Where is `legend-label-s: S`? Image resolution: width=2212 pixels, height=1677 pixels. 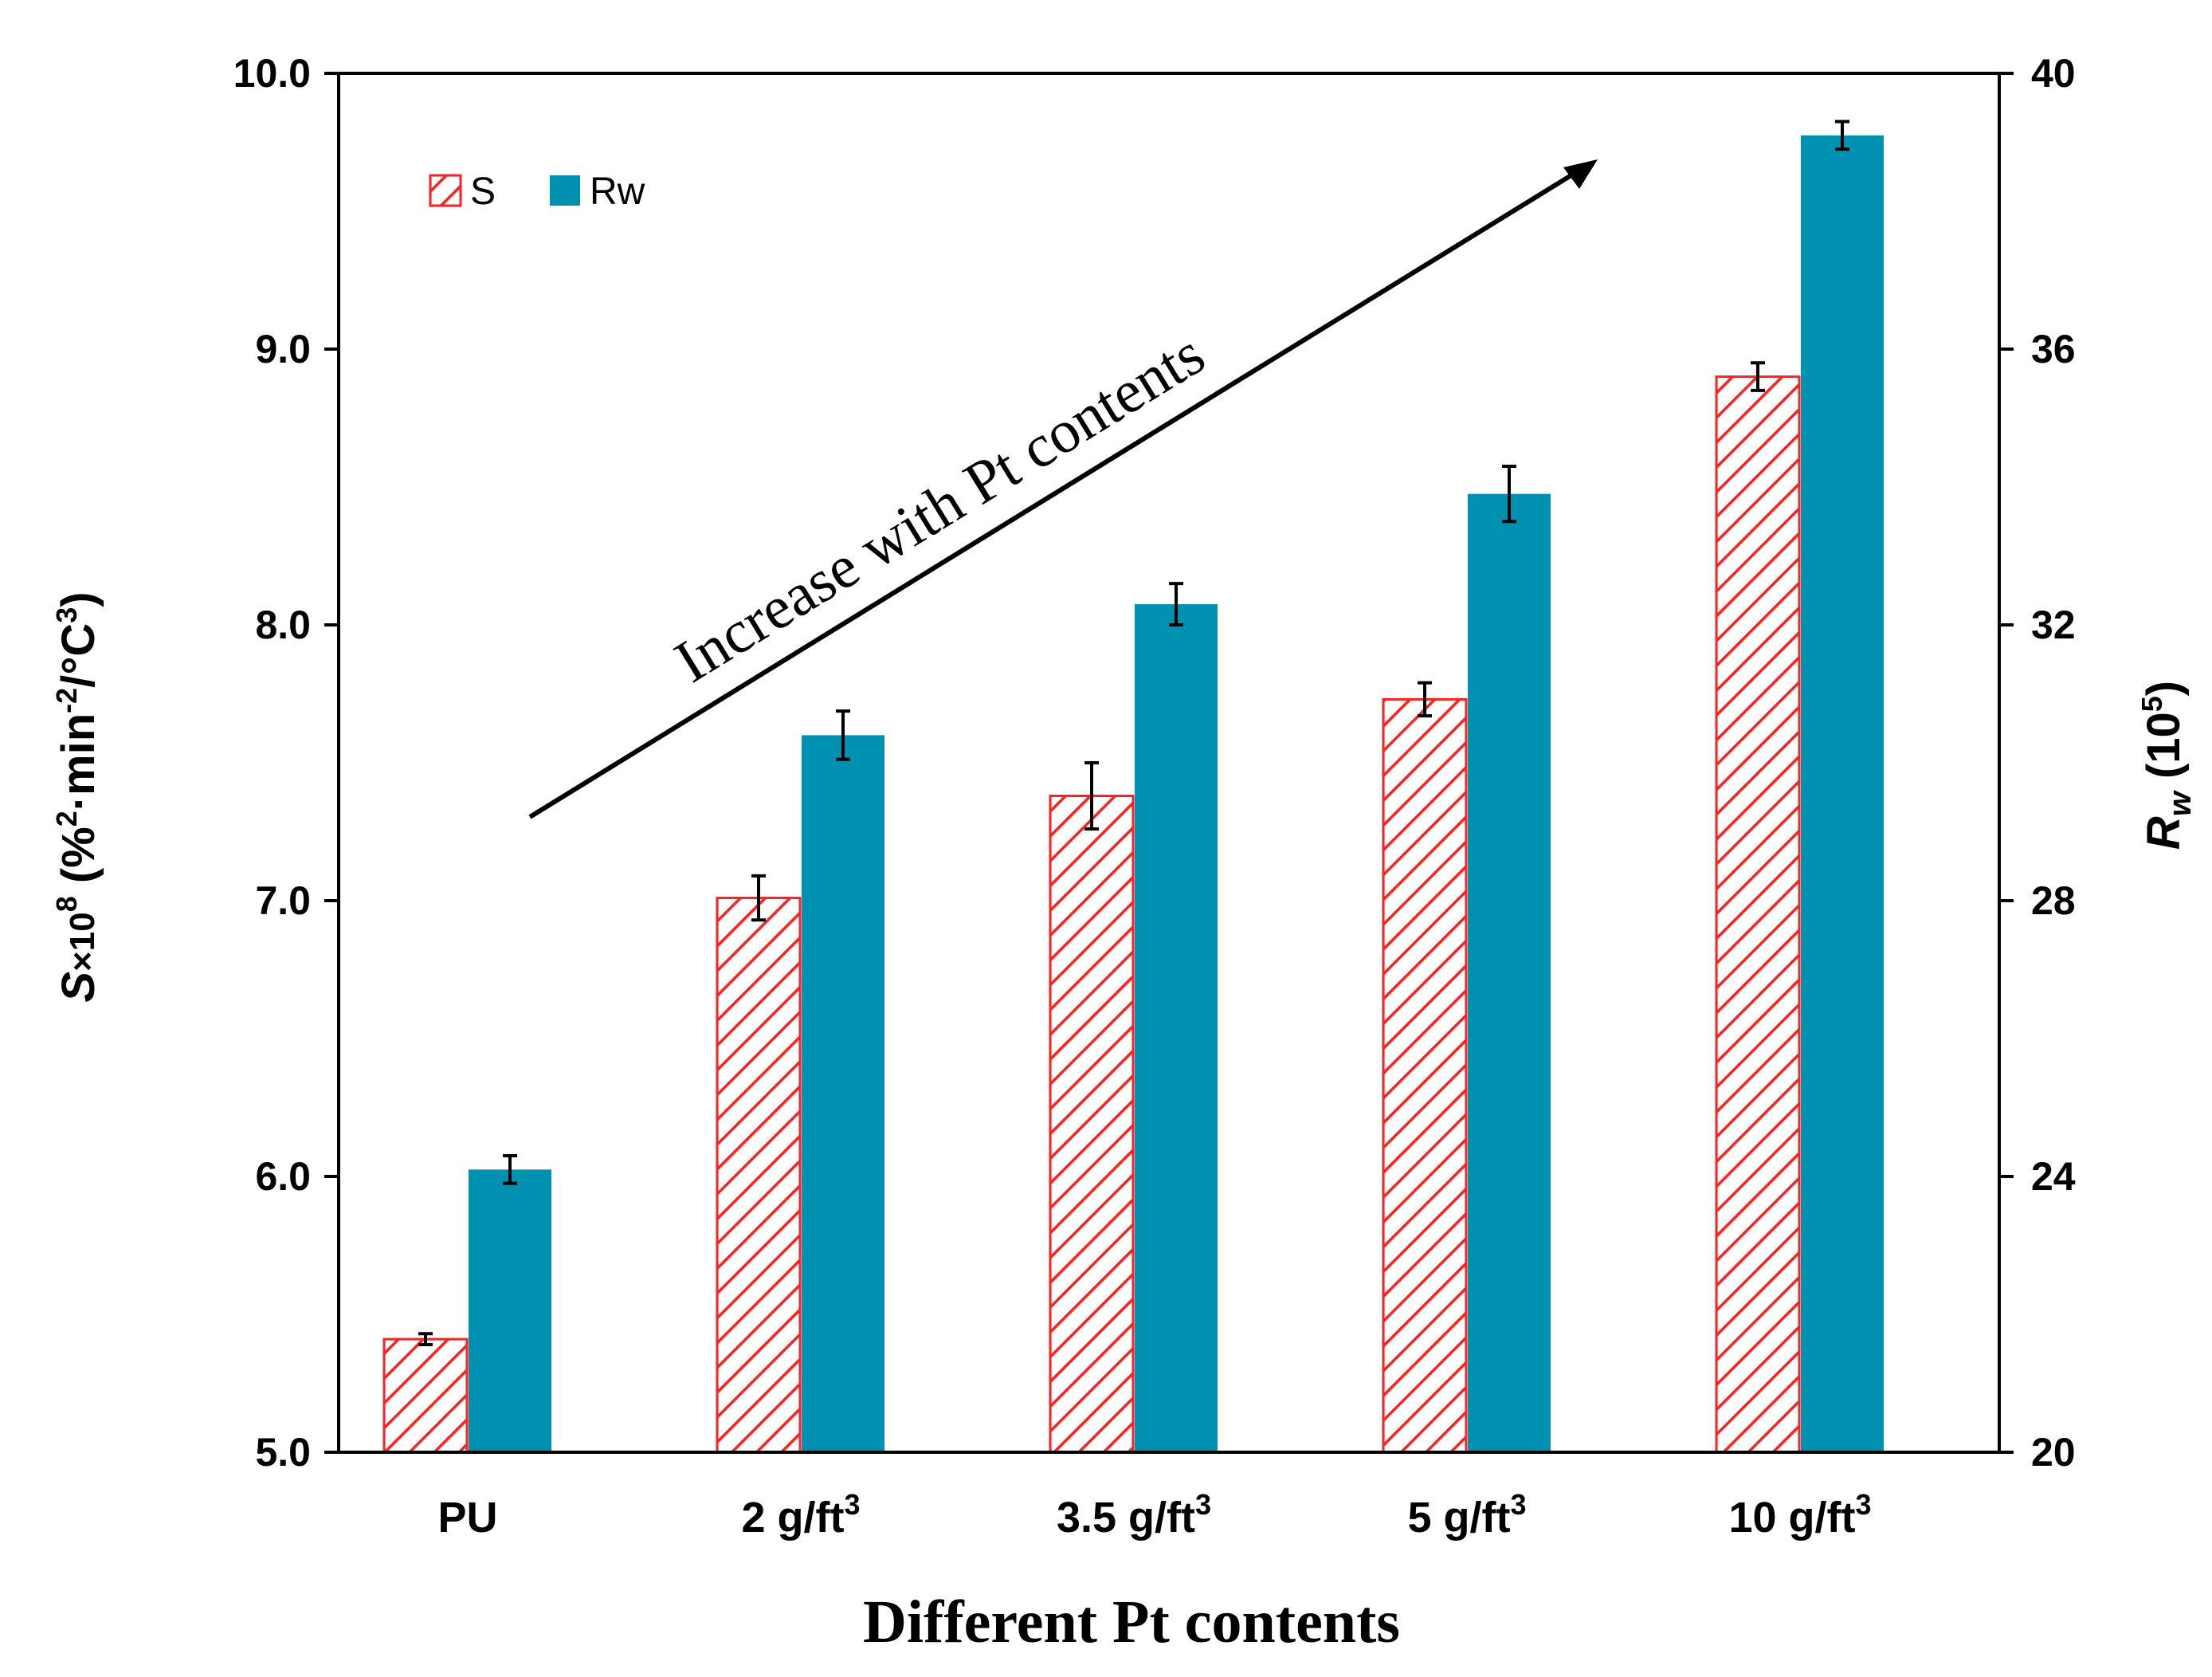 legend-label-s: S is located at coordinates (483, 192).